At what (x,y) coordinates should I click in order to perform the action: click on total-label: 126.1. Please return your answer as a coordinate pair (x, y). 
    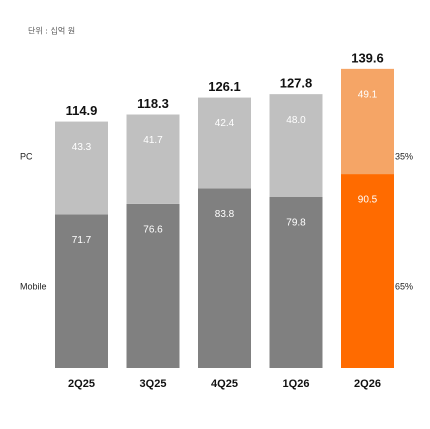
    Looking at the image, I should click on (224, 86).